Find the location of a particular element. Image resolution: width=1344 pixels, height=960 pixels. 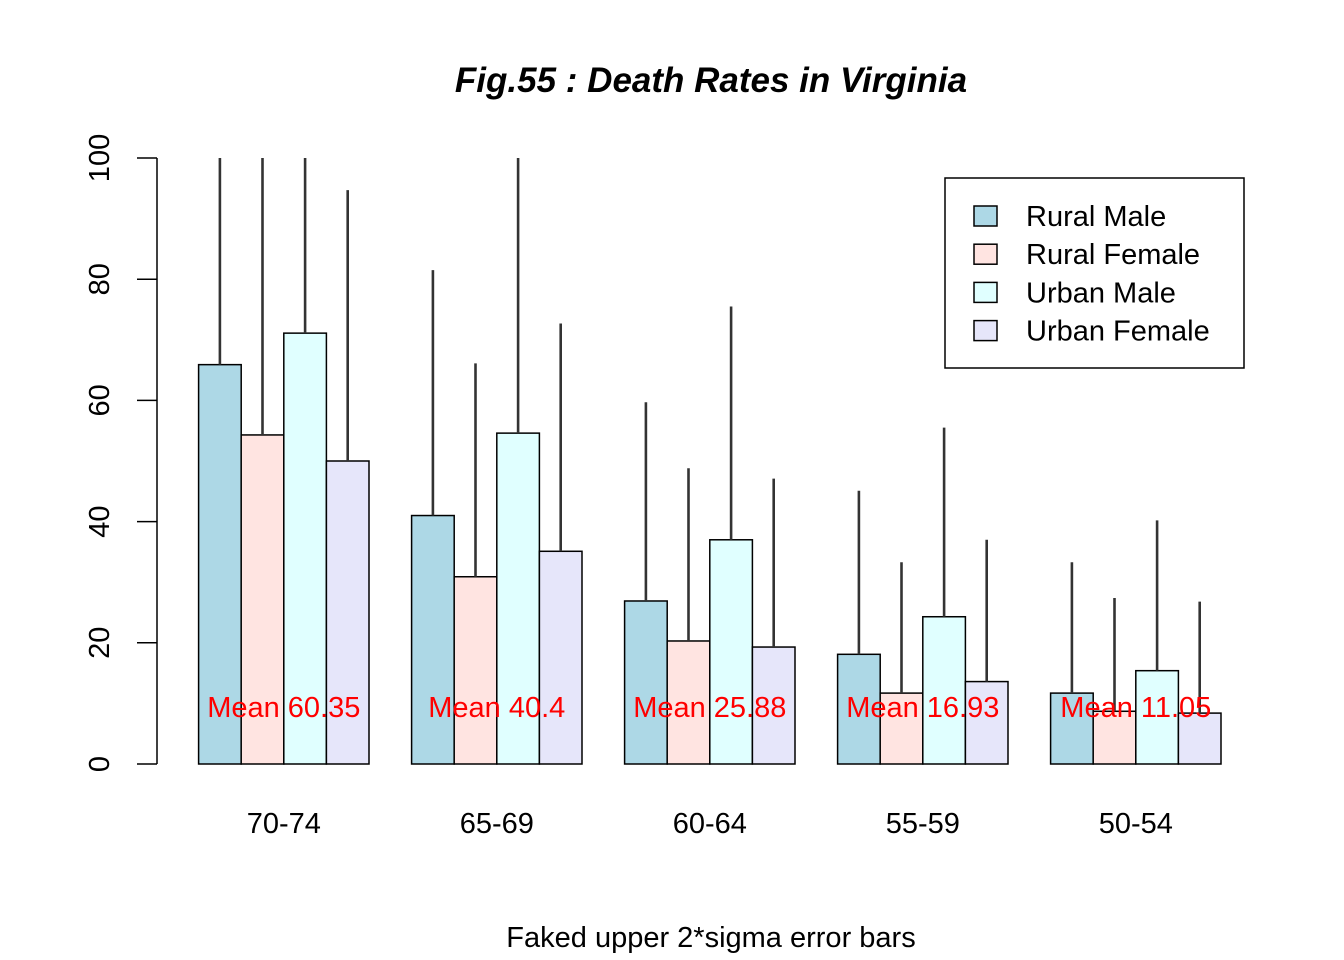

x-axis-category-labels: 70-74 65-69 60-64 55-59 50-54 is located at coordinates (710, 824).